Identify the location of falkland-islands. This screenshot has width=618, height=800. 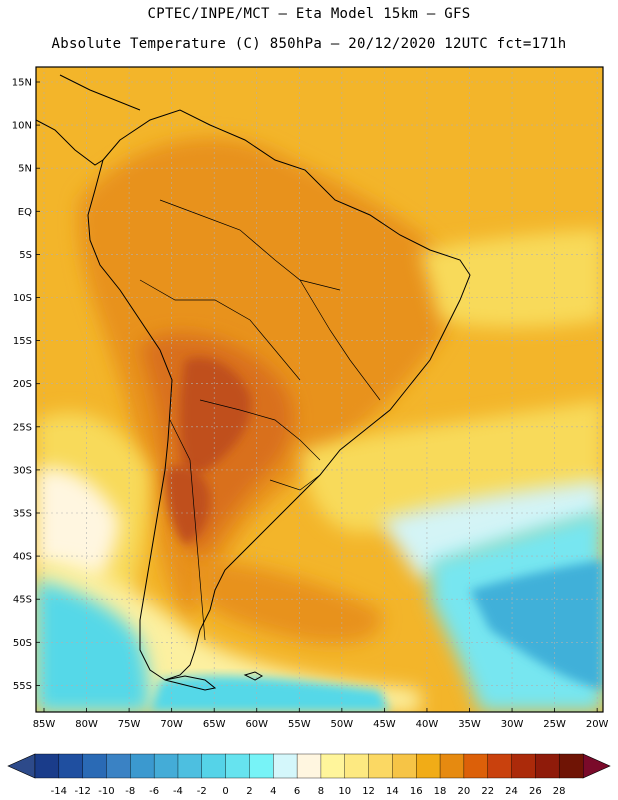
(253, 676).